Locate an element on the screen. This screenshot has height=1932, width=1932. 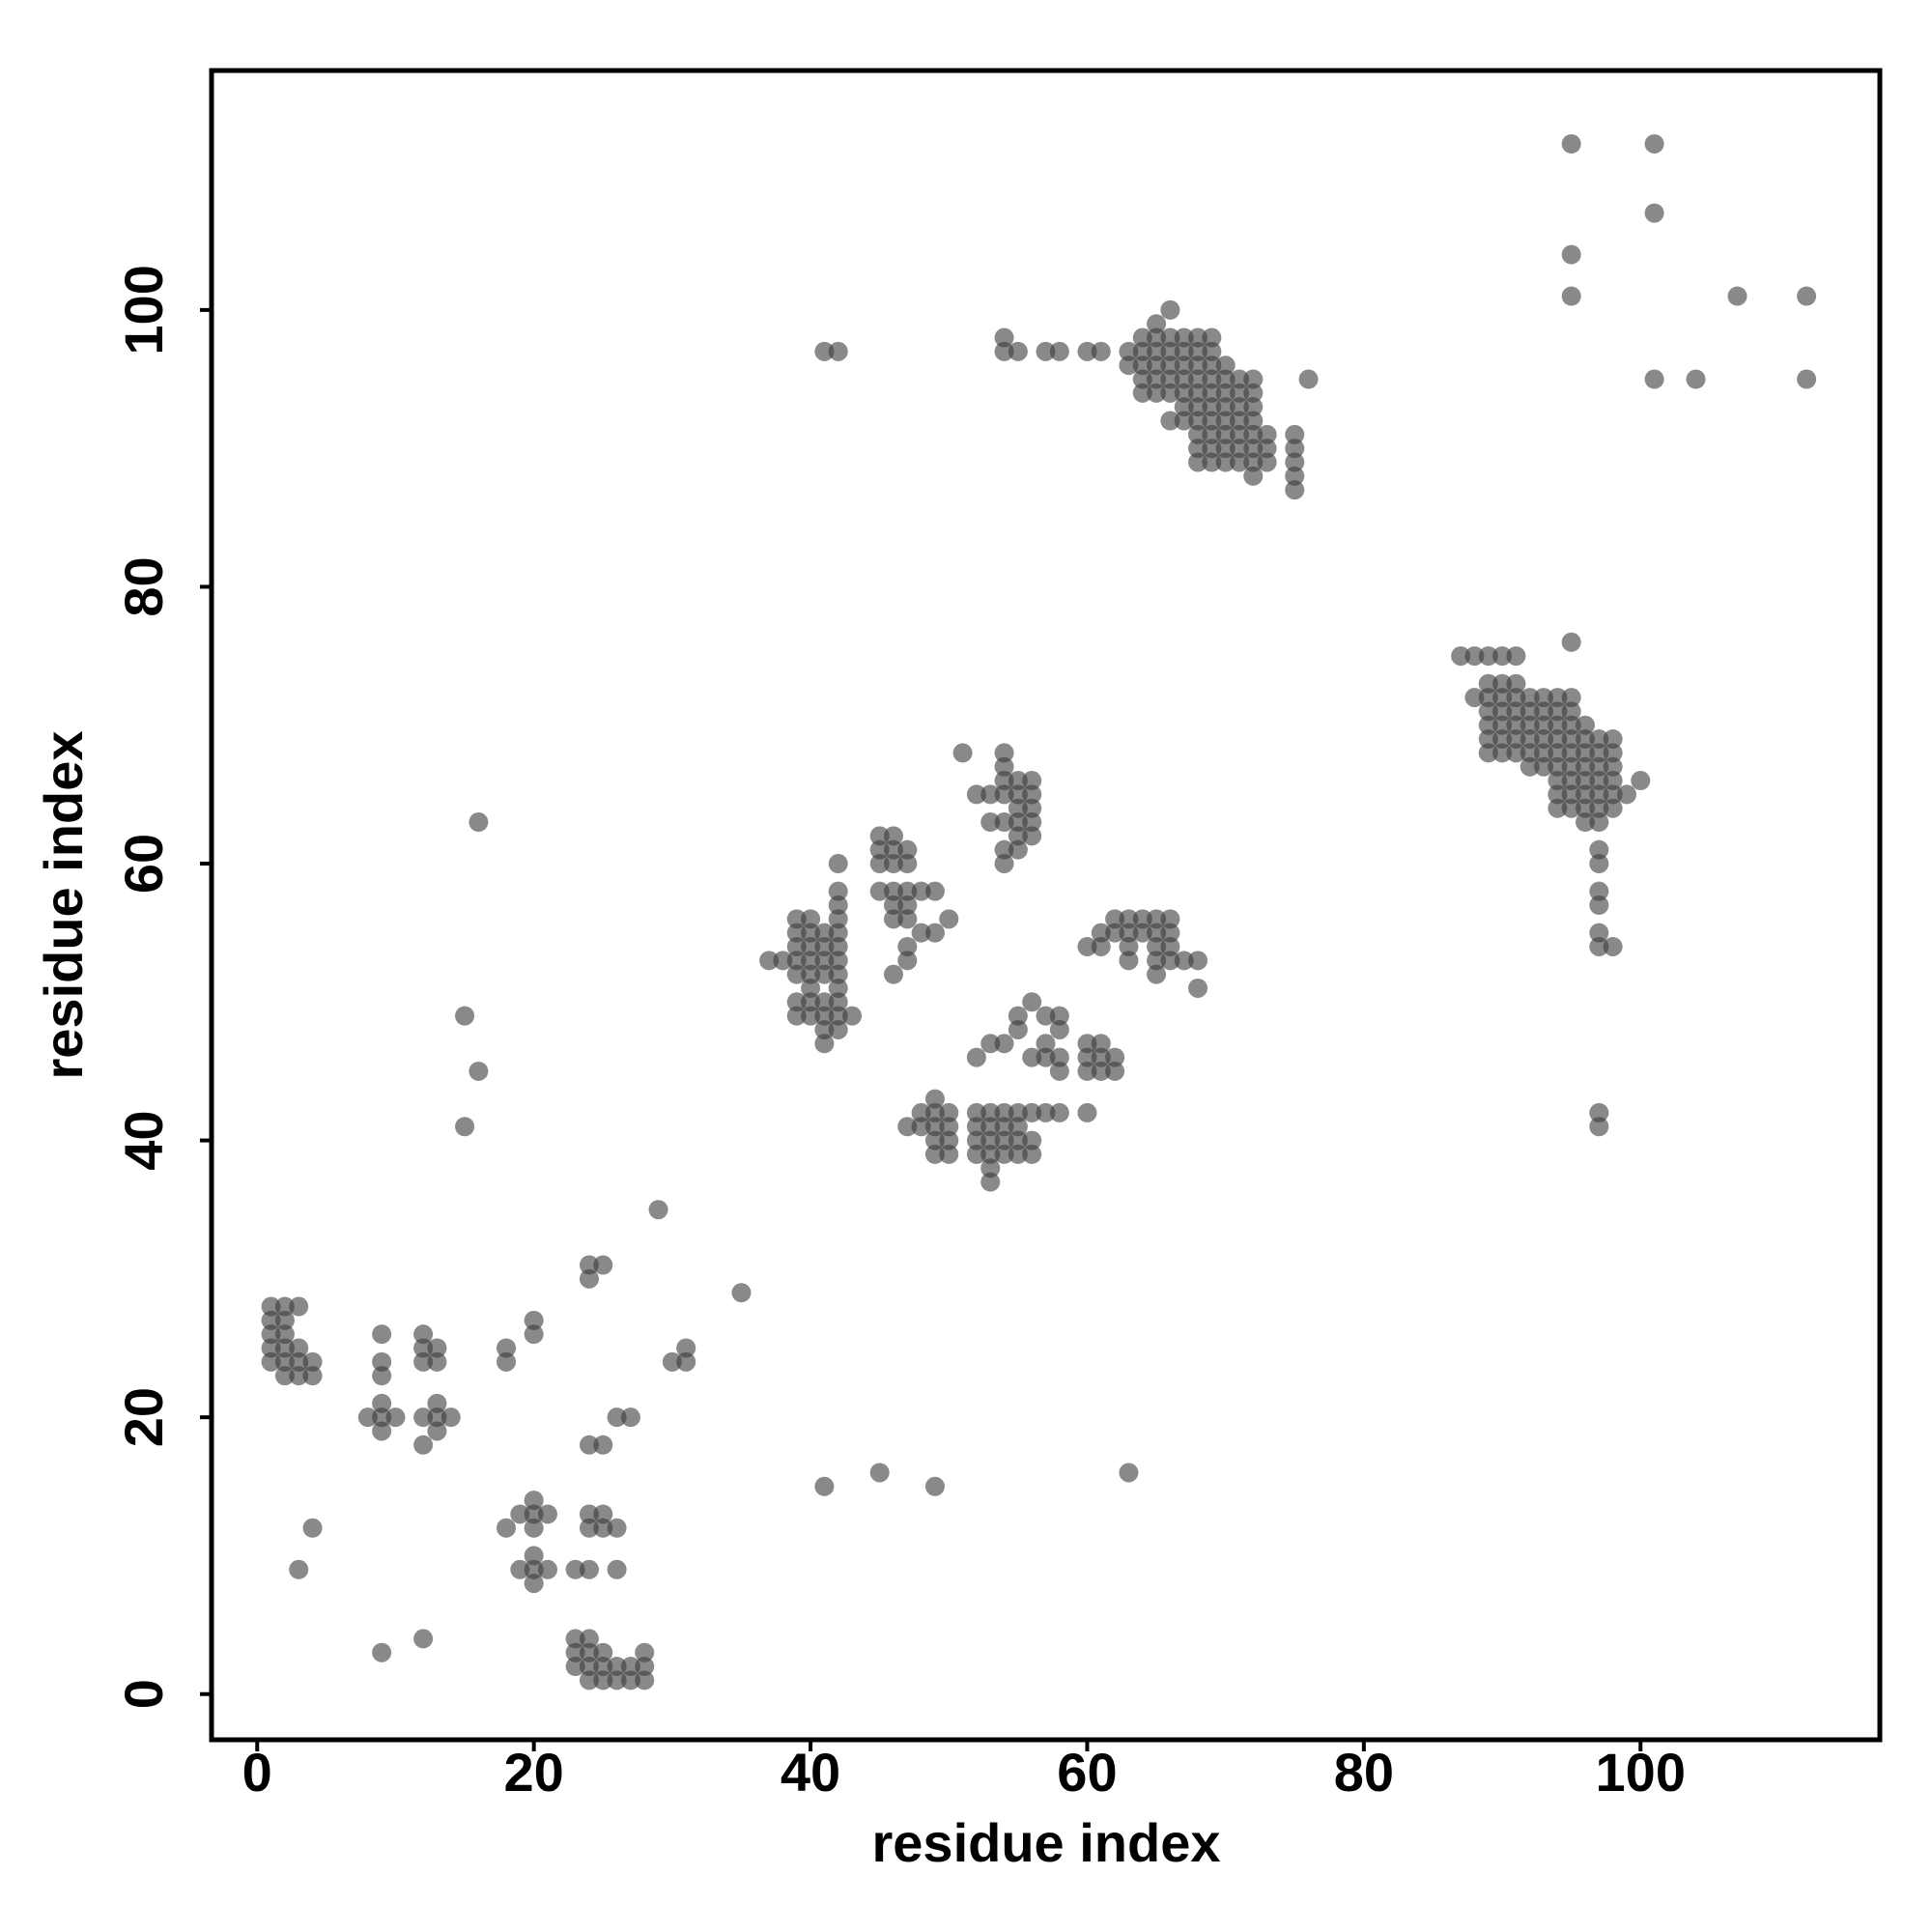
y-tick-label: 100 is located at coordinates (143, 310).